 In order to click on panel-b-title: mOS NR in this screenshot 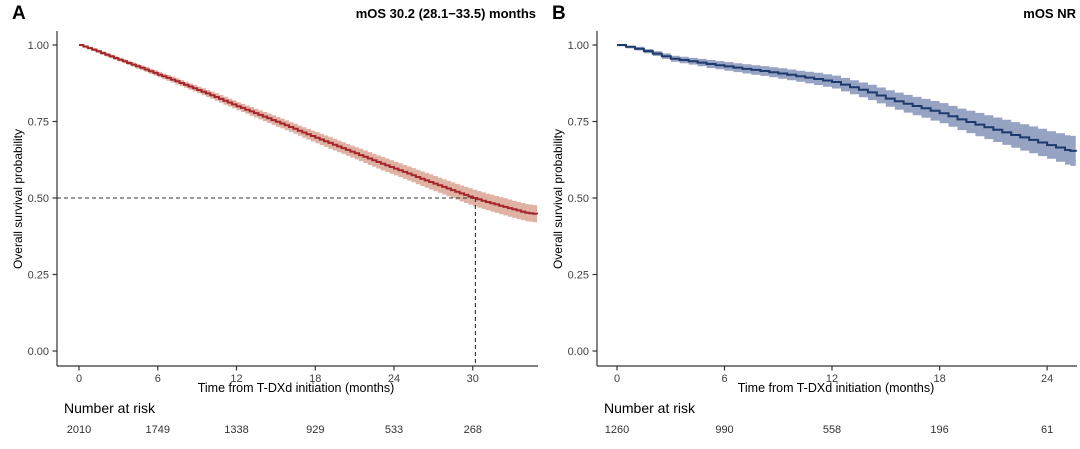, I will do `click(1049, 13)`.